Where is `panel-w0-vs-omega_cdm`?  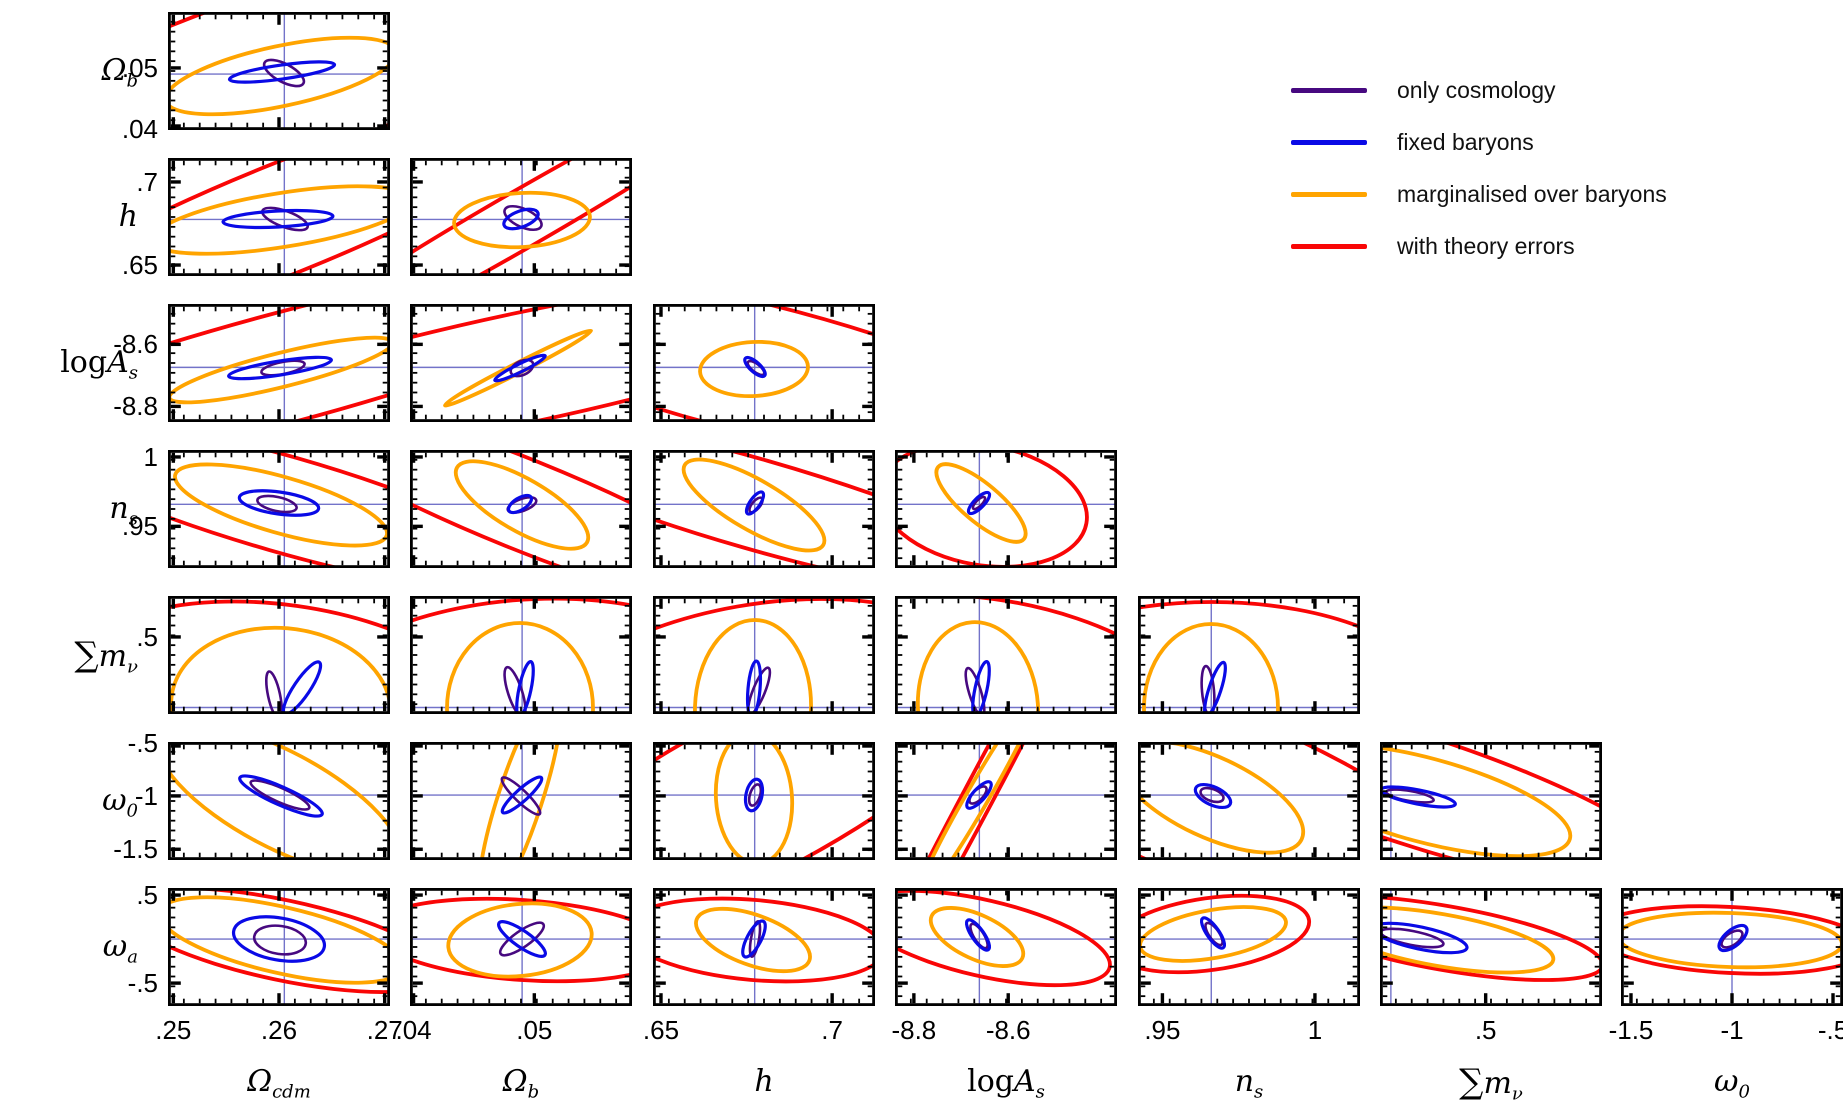 panel-w0-vs-omega_cdm is located at coordinates (279, 801).